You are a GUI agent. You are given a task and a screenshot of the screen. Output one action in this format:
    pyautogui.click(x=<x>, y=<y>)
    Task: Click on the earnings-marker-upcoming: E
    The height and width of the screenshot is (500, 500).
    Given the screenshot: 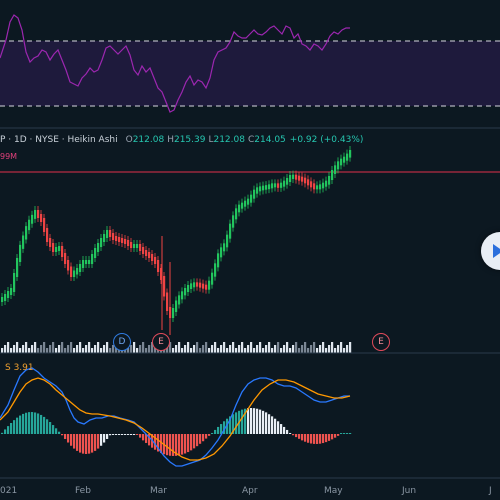 What is the action you would take?
    pyautogui.click(x=381, y=342)
    